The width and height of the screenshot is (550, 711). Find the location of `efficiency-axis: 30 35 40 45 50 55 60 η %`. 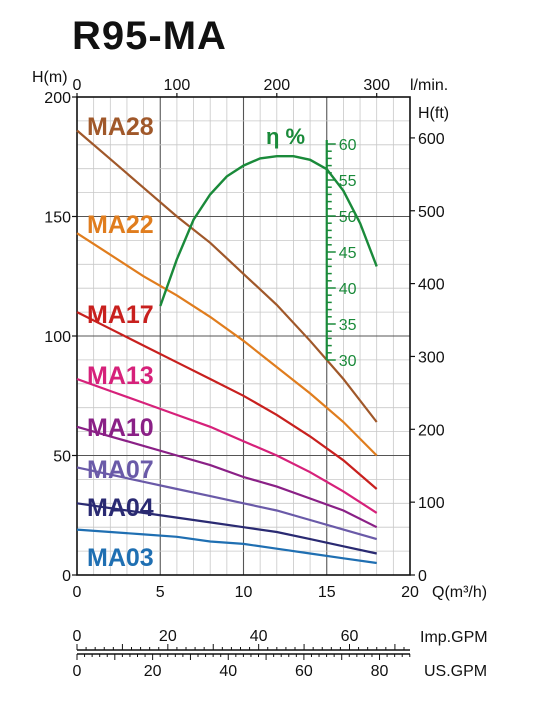

efficiency-axis: 30 35 40 45 50 55 60 η % is located at coordinates (311, 247).